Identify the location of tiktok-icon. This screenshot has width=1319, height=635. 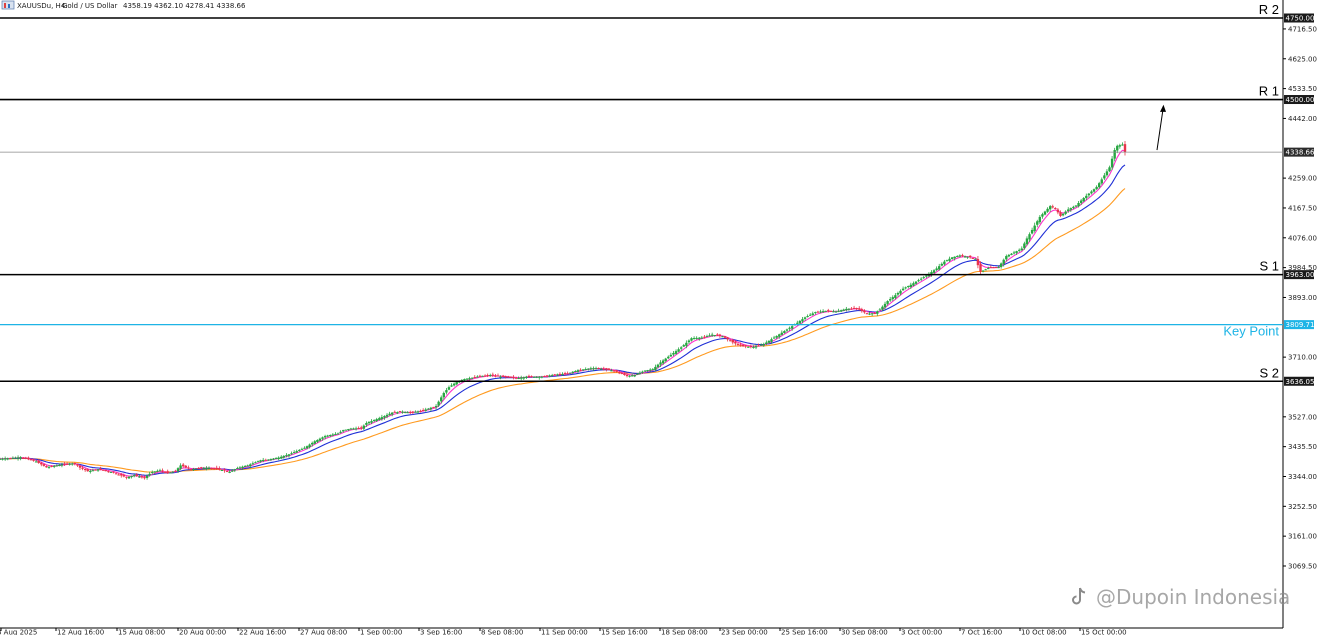
(1079, 596).